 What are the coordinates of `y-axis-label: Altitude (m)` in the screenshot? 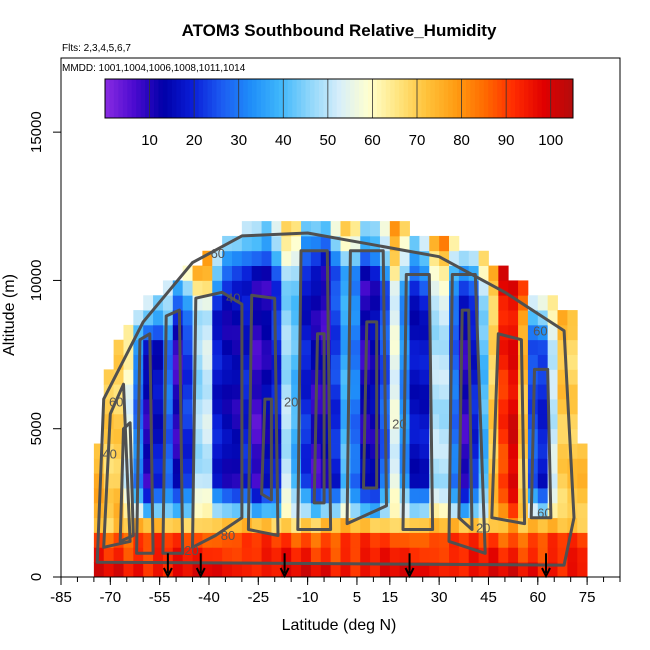 It's located at (9, 315).